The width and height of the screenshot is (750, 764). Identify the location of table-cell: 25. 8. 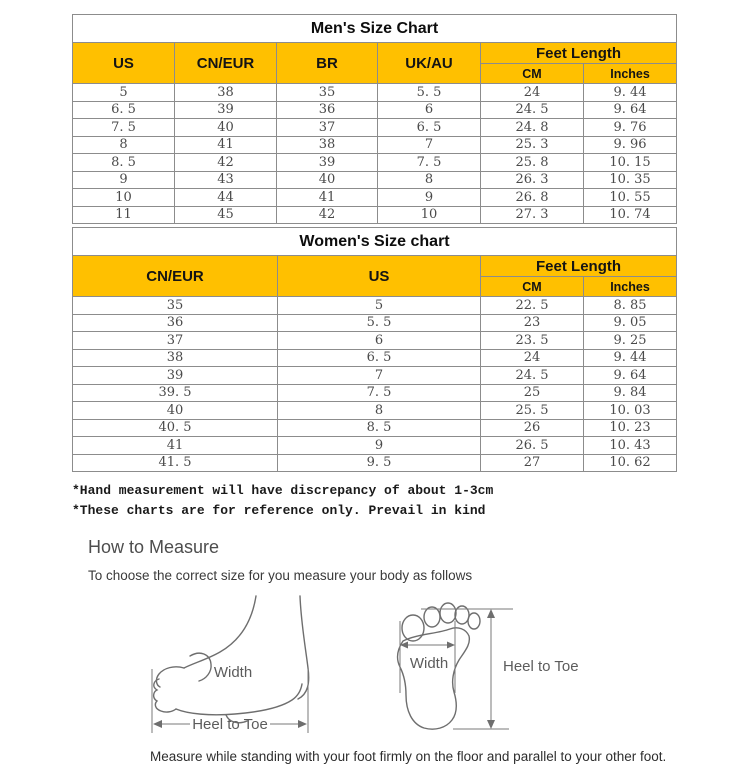
(532, 162).